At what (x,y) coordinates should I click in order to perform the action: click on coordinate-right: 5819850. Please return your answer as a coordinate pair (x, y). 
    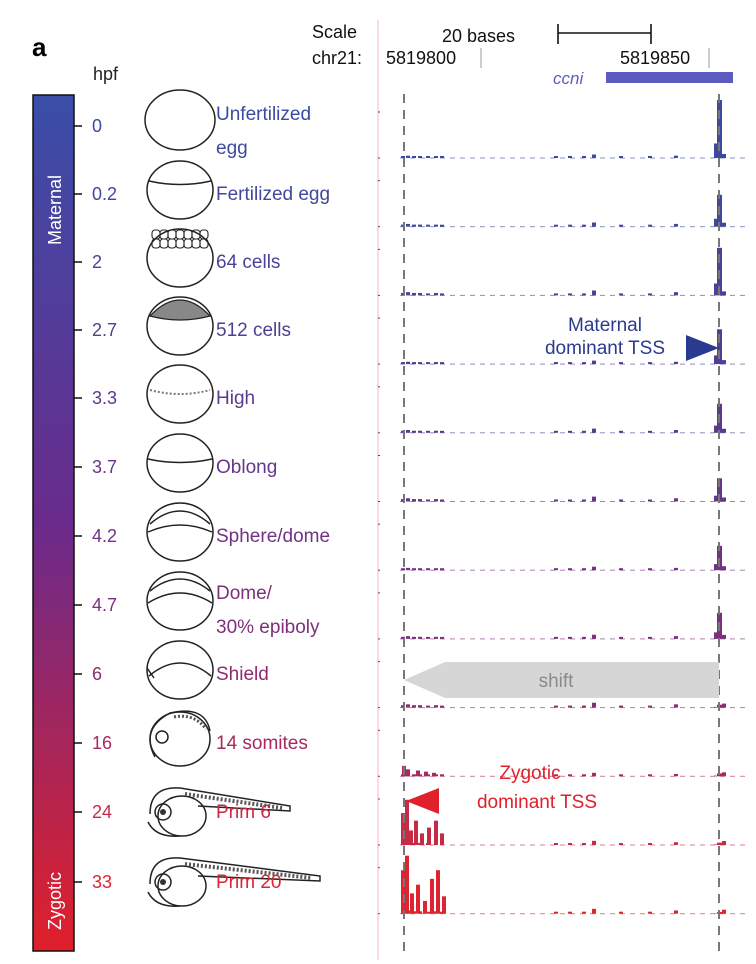
    Looking at the image, I should click on (655, 58).